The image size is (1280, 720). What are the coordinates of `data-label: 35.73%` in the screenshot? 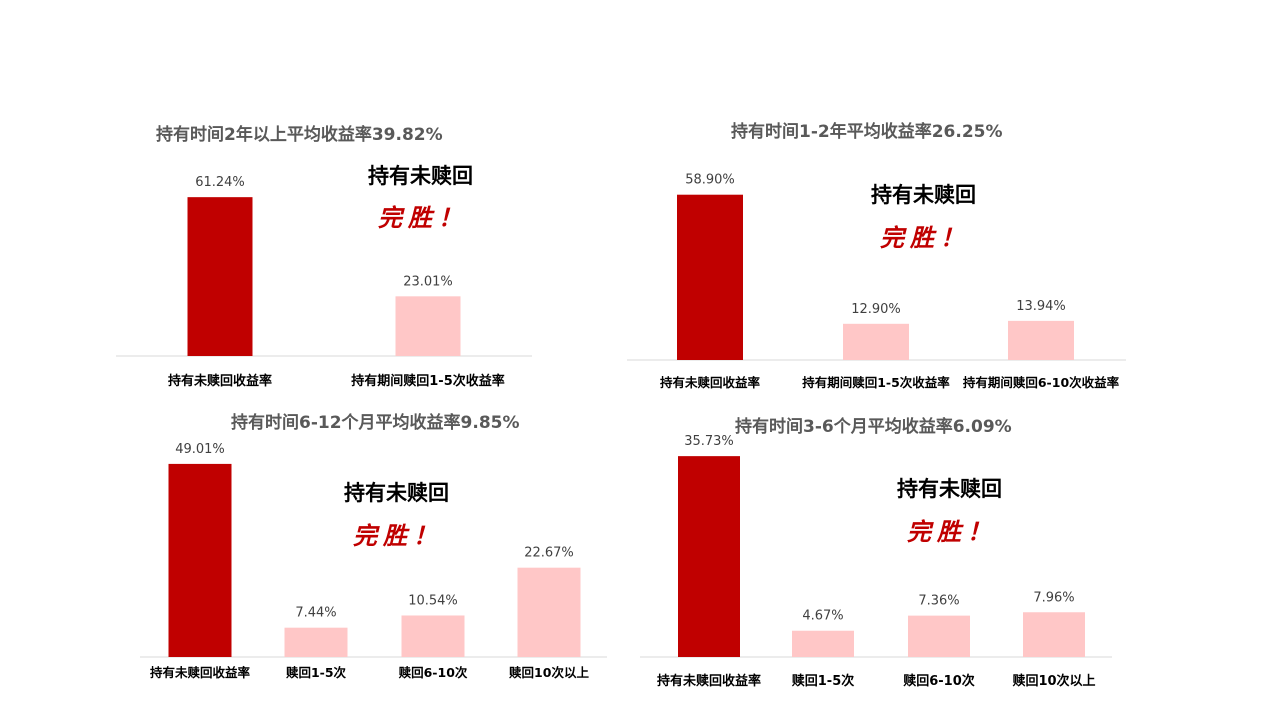 It's located at (709, 441).